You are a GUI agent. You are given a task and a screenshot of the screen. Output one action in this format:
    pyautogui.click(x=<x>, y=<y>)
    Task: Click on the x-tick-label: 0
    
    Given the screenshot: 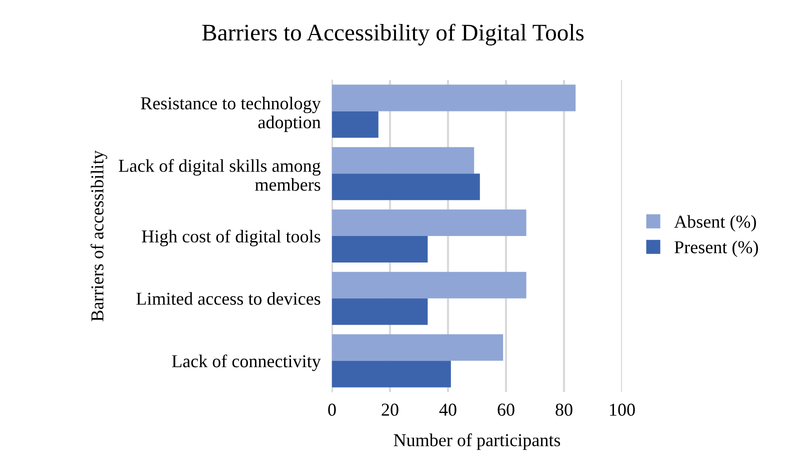 What is the action you would take?
    pyautogui.click(x=332, y=410)
    